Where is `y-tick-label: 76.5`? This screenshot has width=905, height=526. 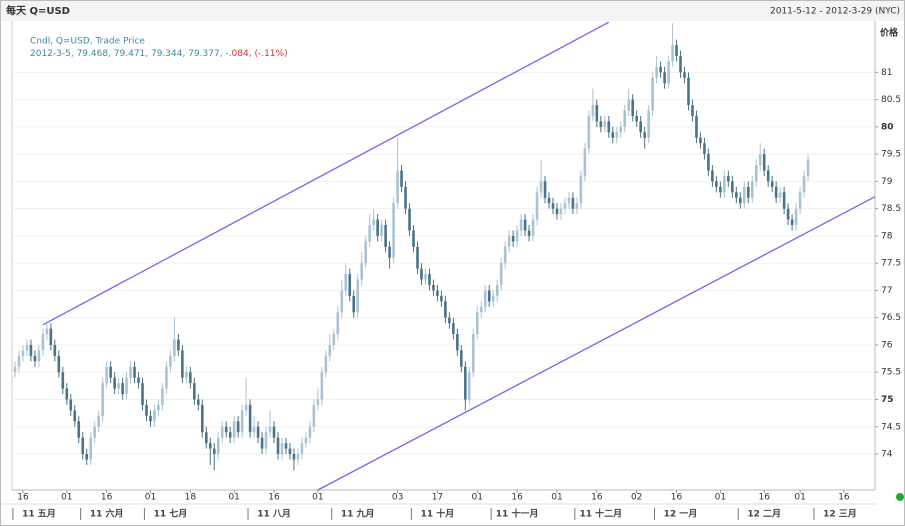 y-tick-label: 76.5 is located at coordinates (891, 318).